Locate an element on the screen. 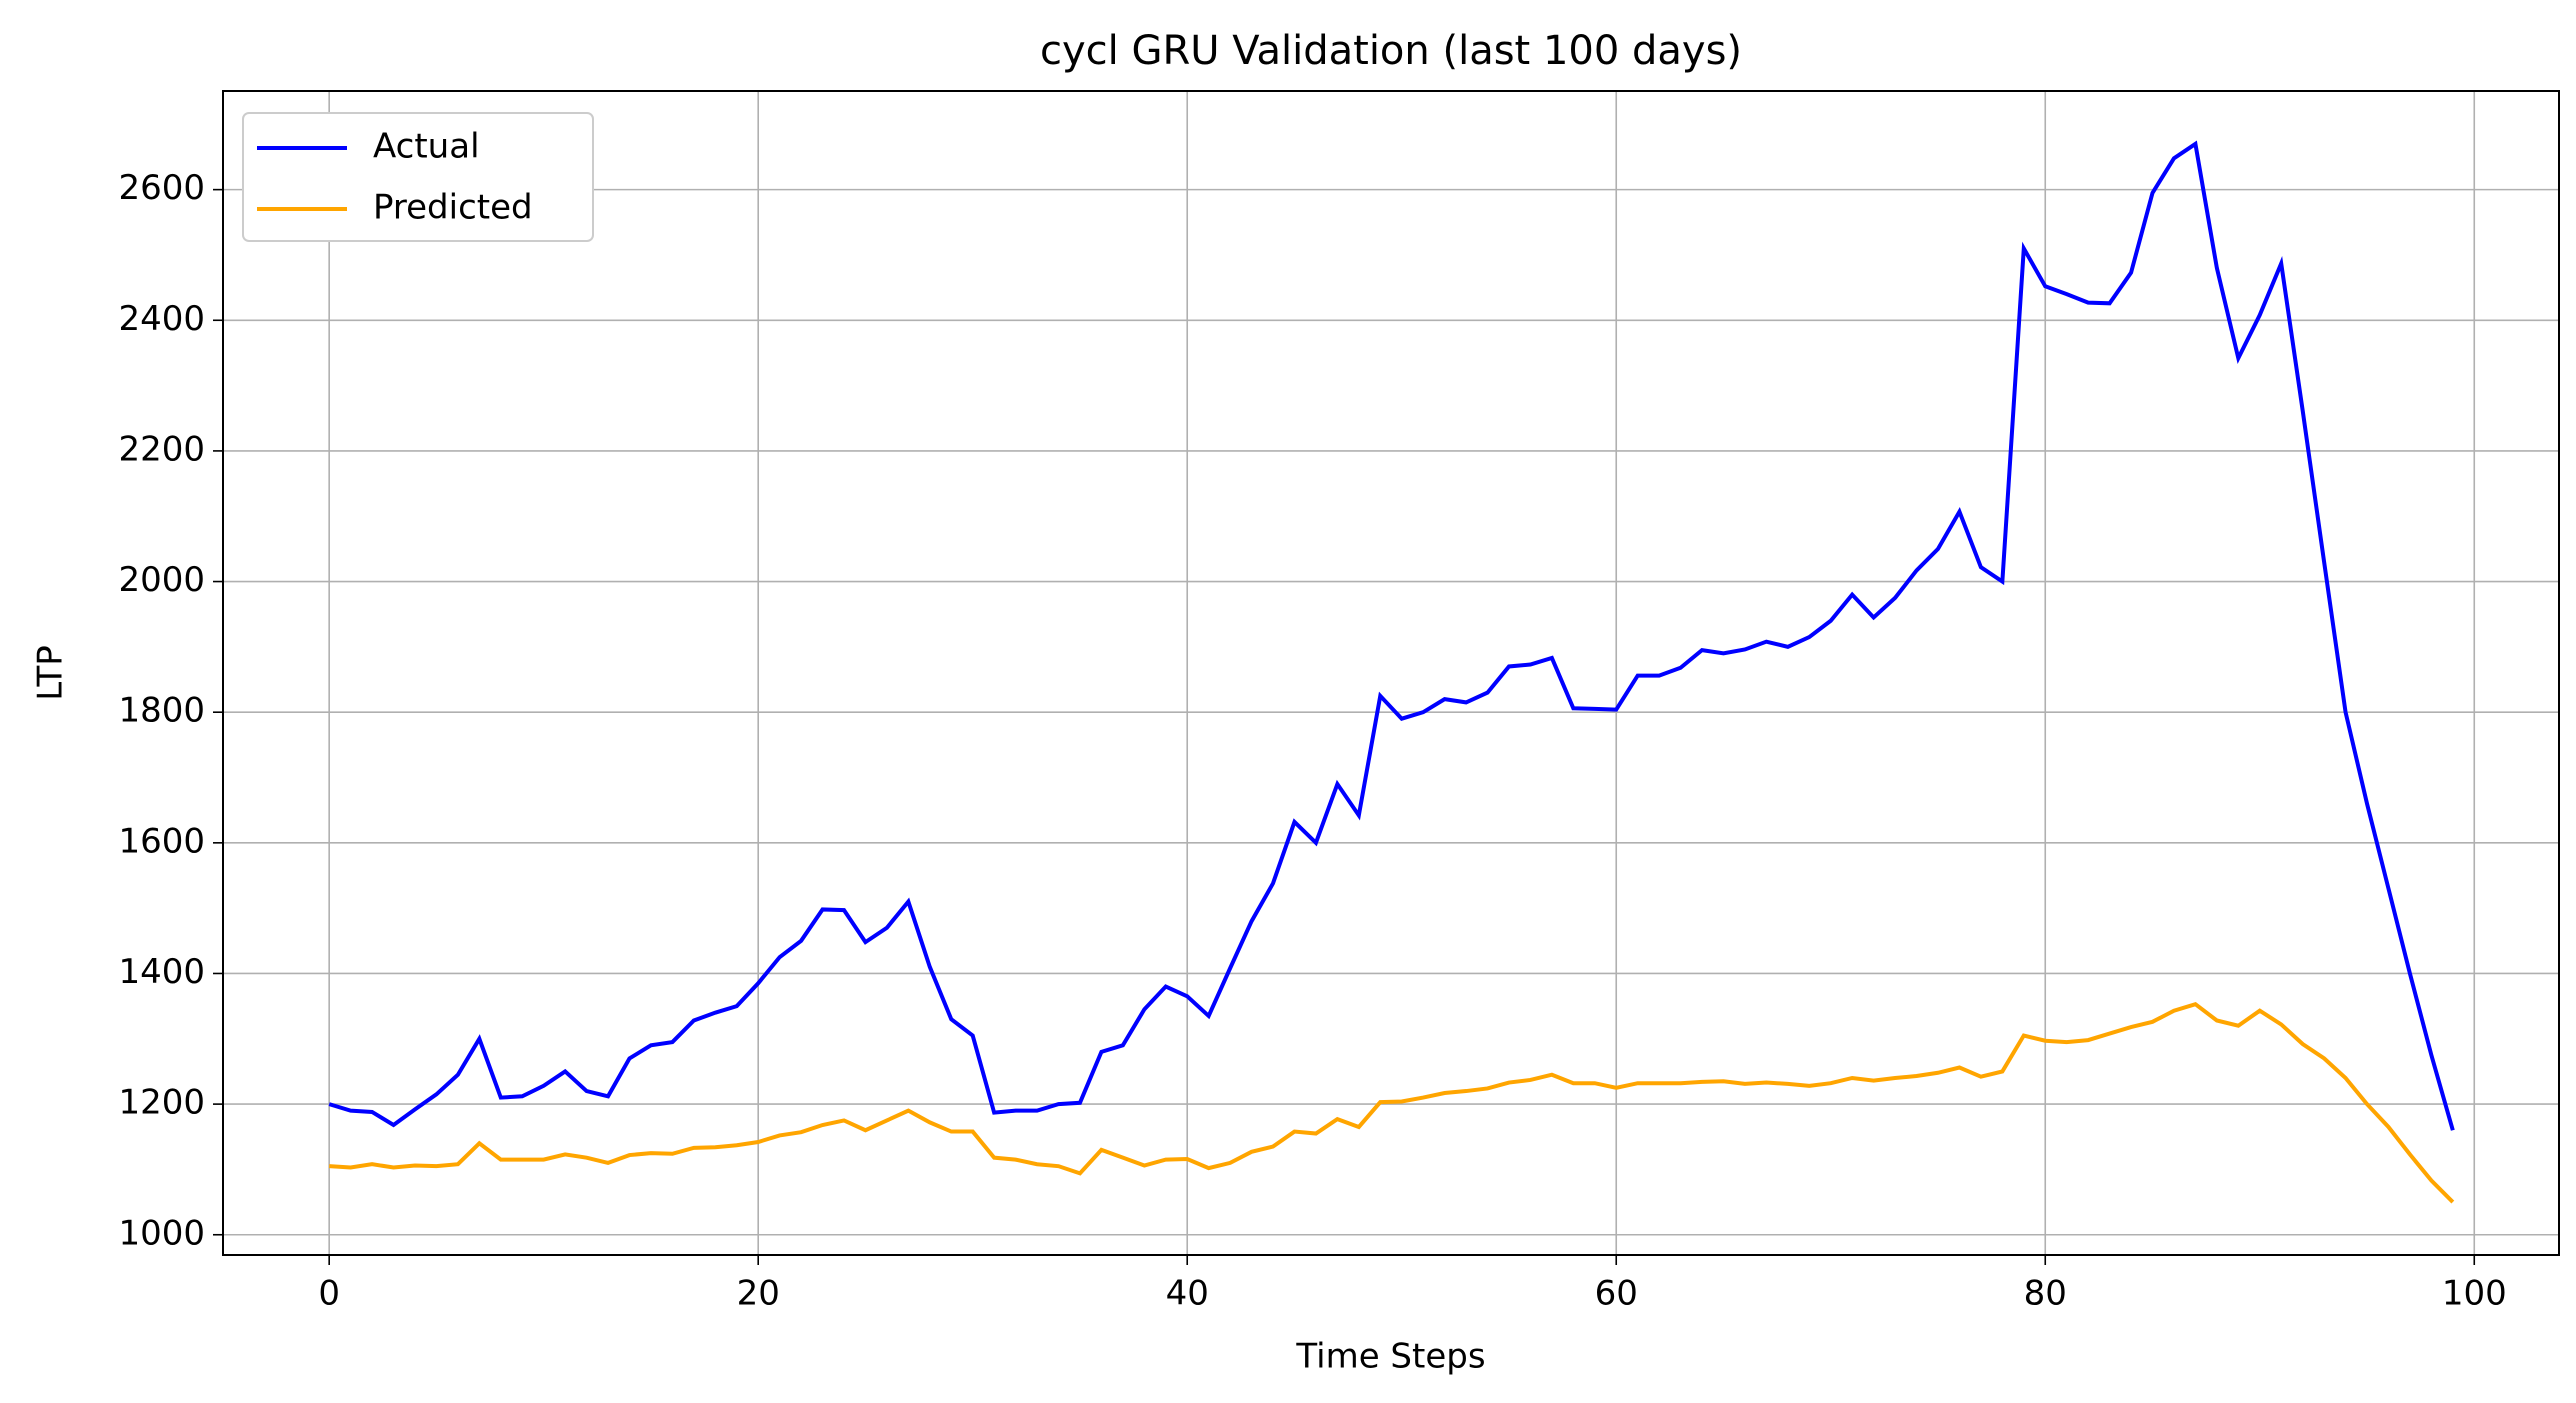 This screenshot has width=2576, height=1403. y-tick-label: 2200 is located at coordinates (161, 449).